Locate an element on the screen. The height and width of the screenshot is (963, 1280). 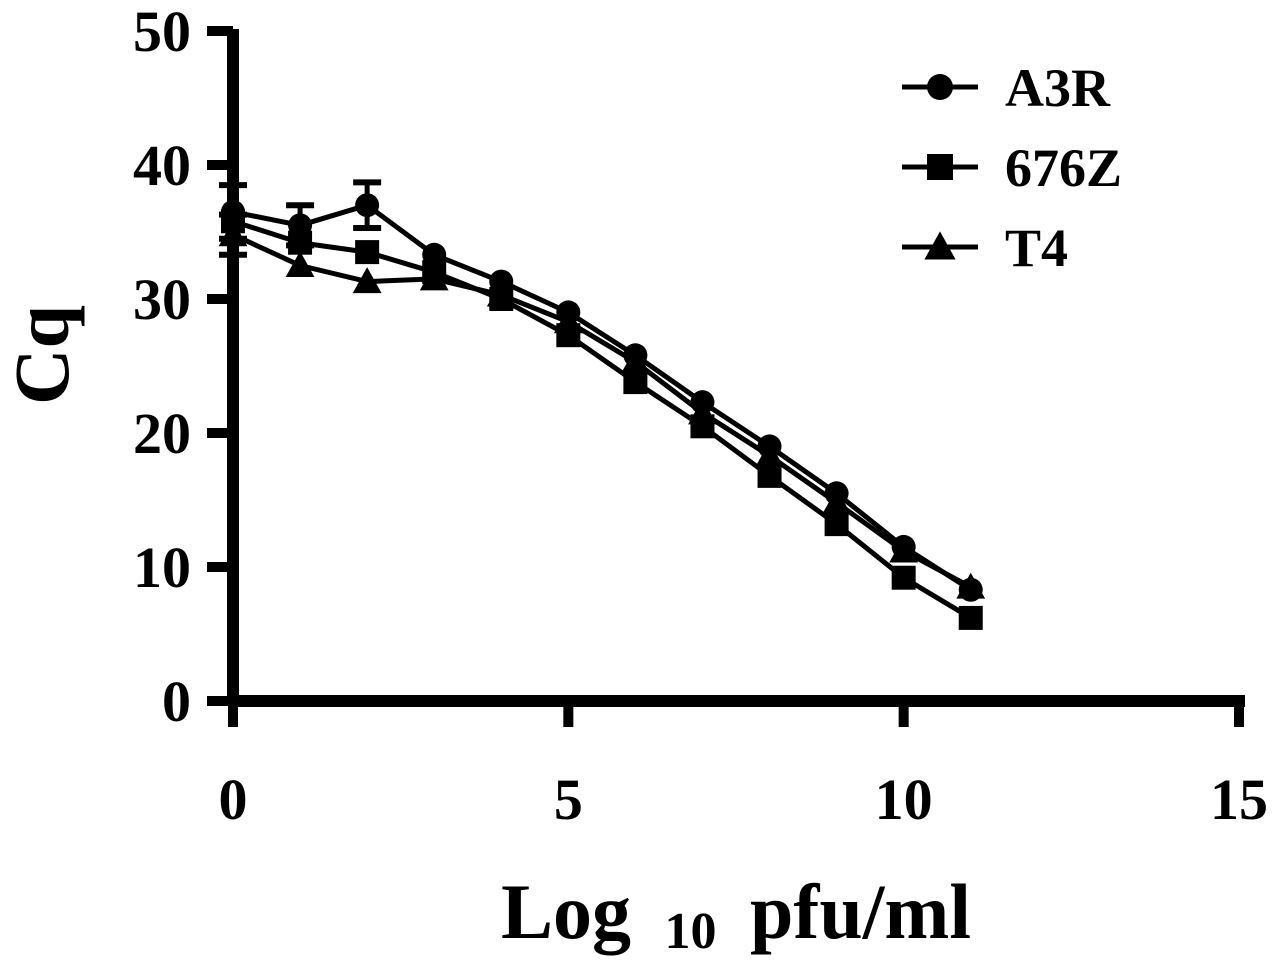
y-axis-title: Cq is located at coordinates (42, 355).